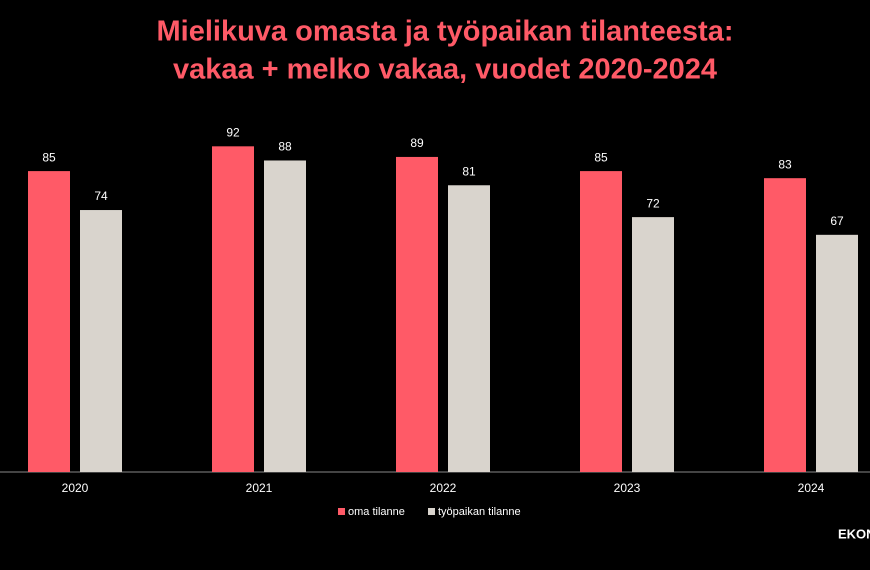 The height and width of the screenshot is (570, 870). Describe the element at coordinates (233, 132) in the screenshot. I see `data-label: 92` at that location.